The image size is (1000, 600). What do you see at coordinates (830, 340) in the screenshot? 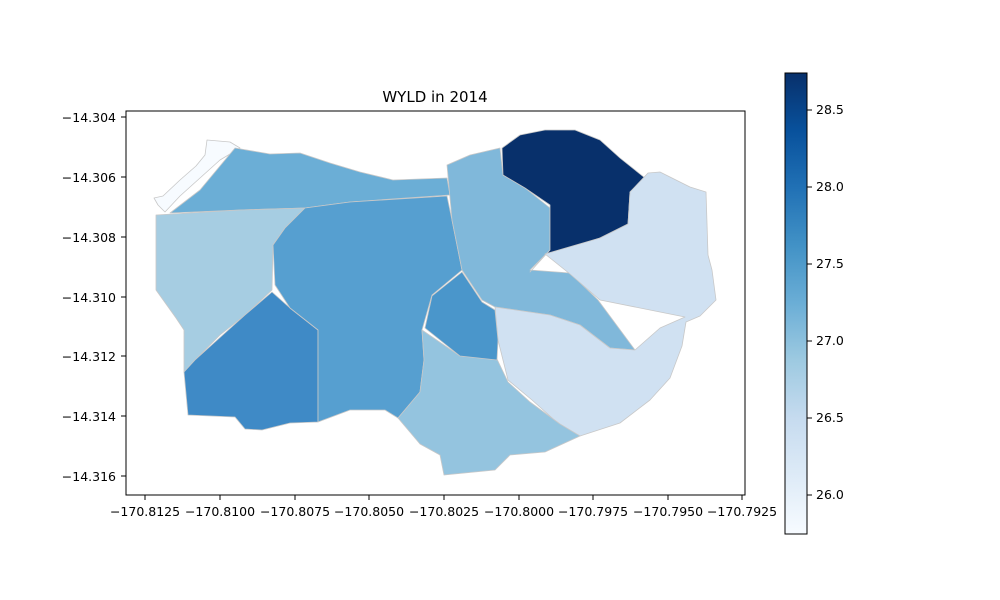
I see `colorbar-tick-label: 27.0` at bounding box center [830, 340].